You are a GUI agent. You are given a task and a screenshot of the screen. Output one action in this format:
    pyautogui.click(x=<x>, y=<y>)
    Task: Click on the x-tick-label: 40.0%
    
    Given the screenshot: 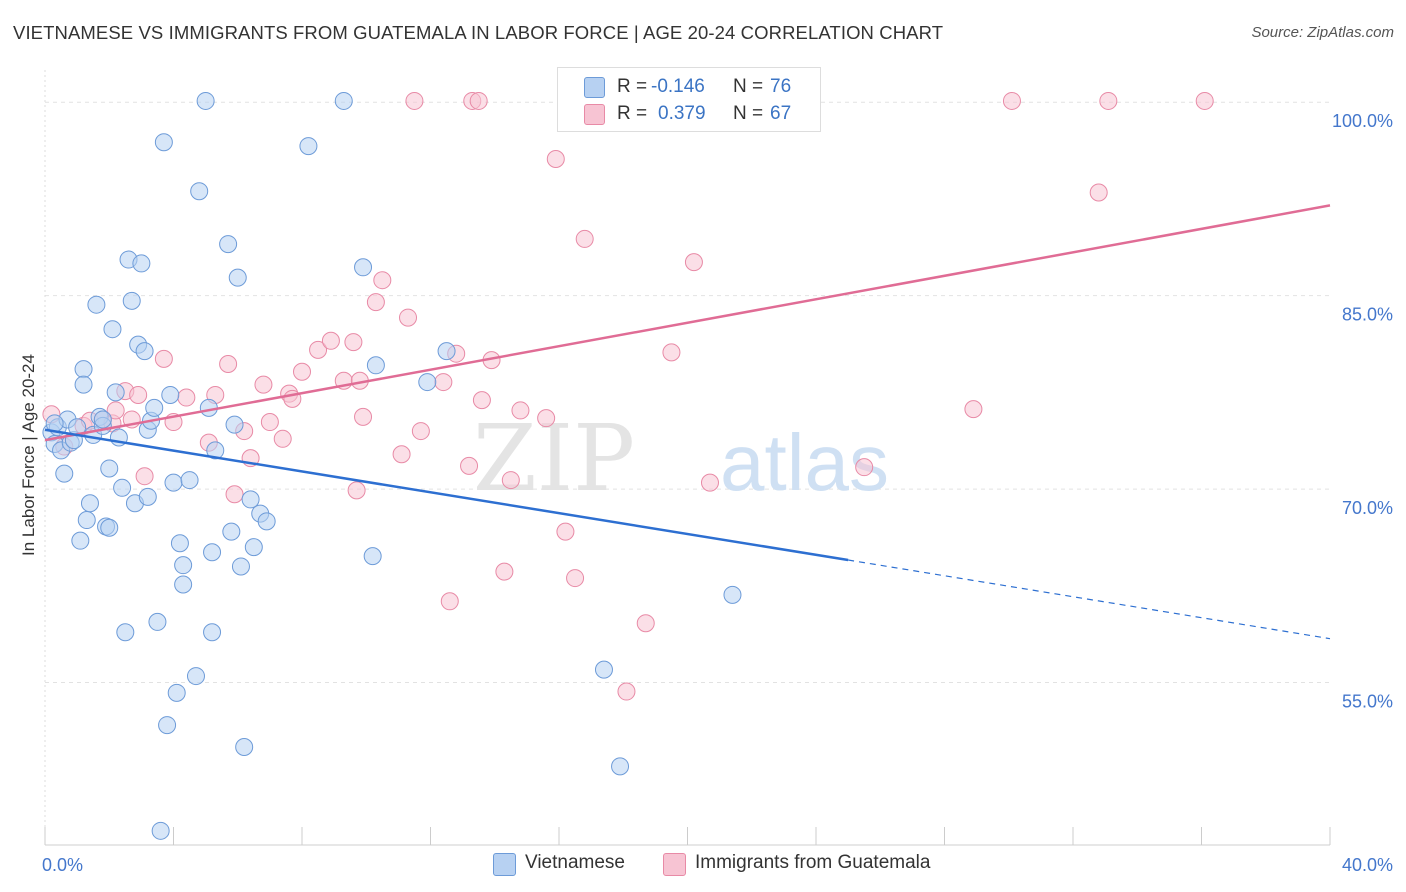 What is the action you would take?
    pyautogui.click(x=1367, y=865)
    